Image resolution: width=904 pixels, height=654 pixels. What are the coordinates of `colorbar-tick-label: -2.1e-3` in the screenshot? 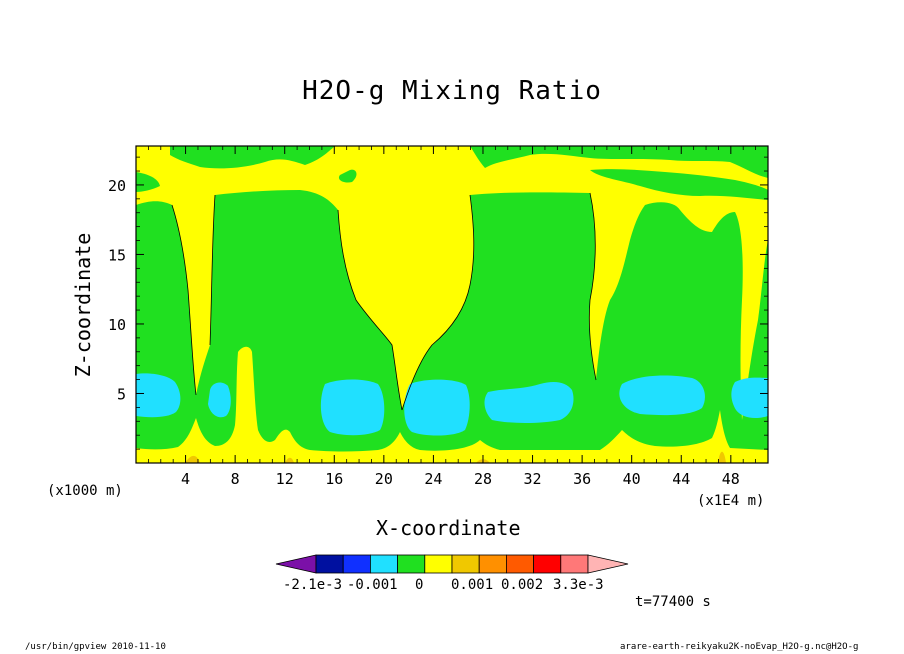 It's located at (313, 585).